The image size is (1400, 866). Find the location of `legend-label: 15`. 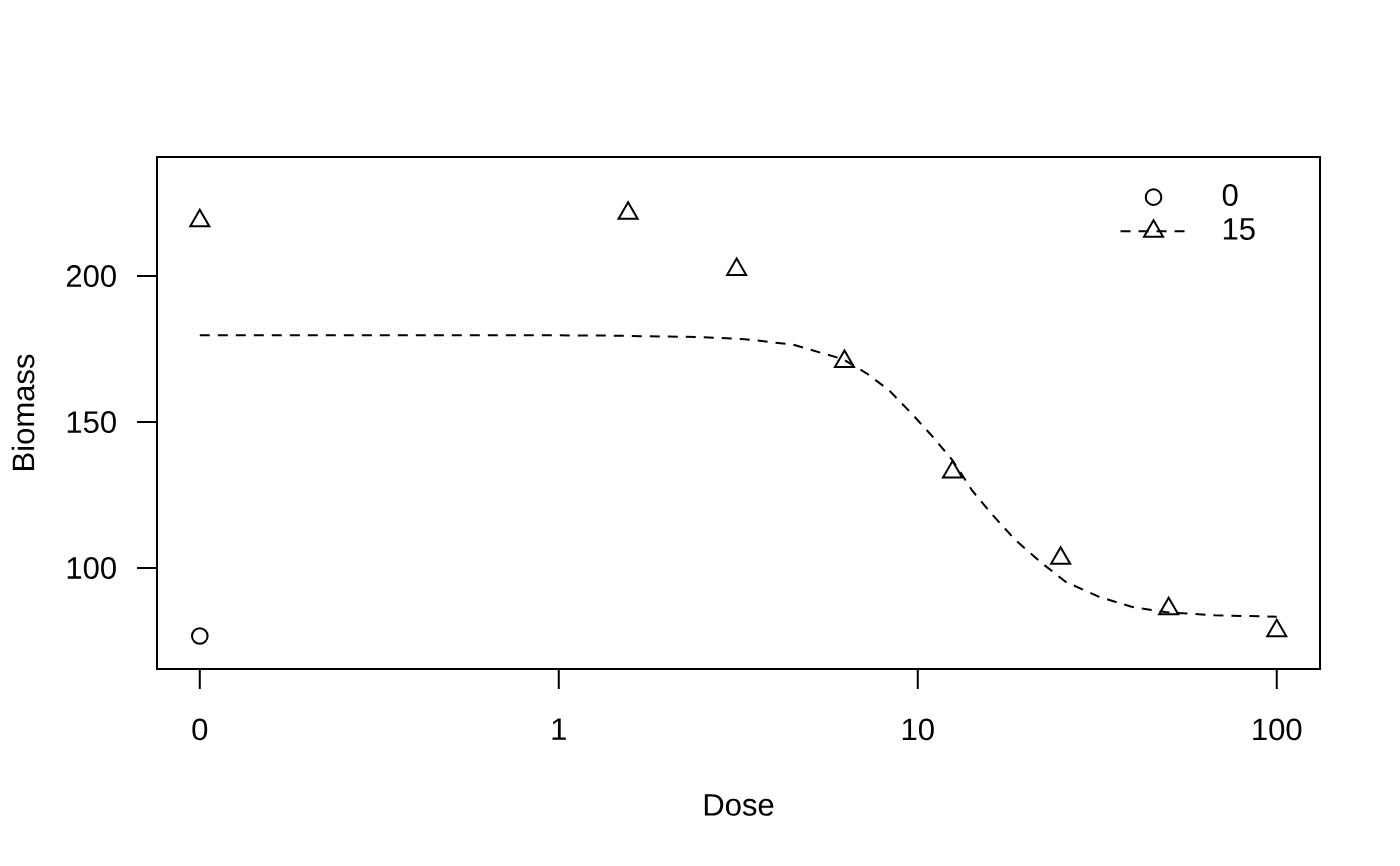

legend-label: 15 is located at coordinates (1239, 229).